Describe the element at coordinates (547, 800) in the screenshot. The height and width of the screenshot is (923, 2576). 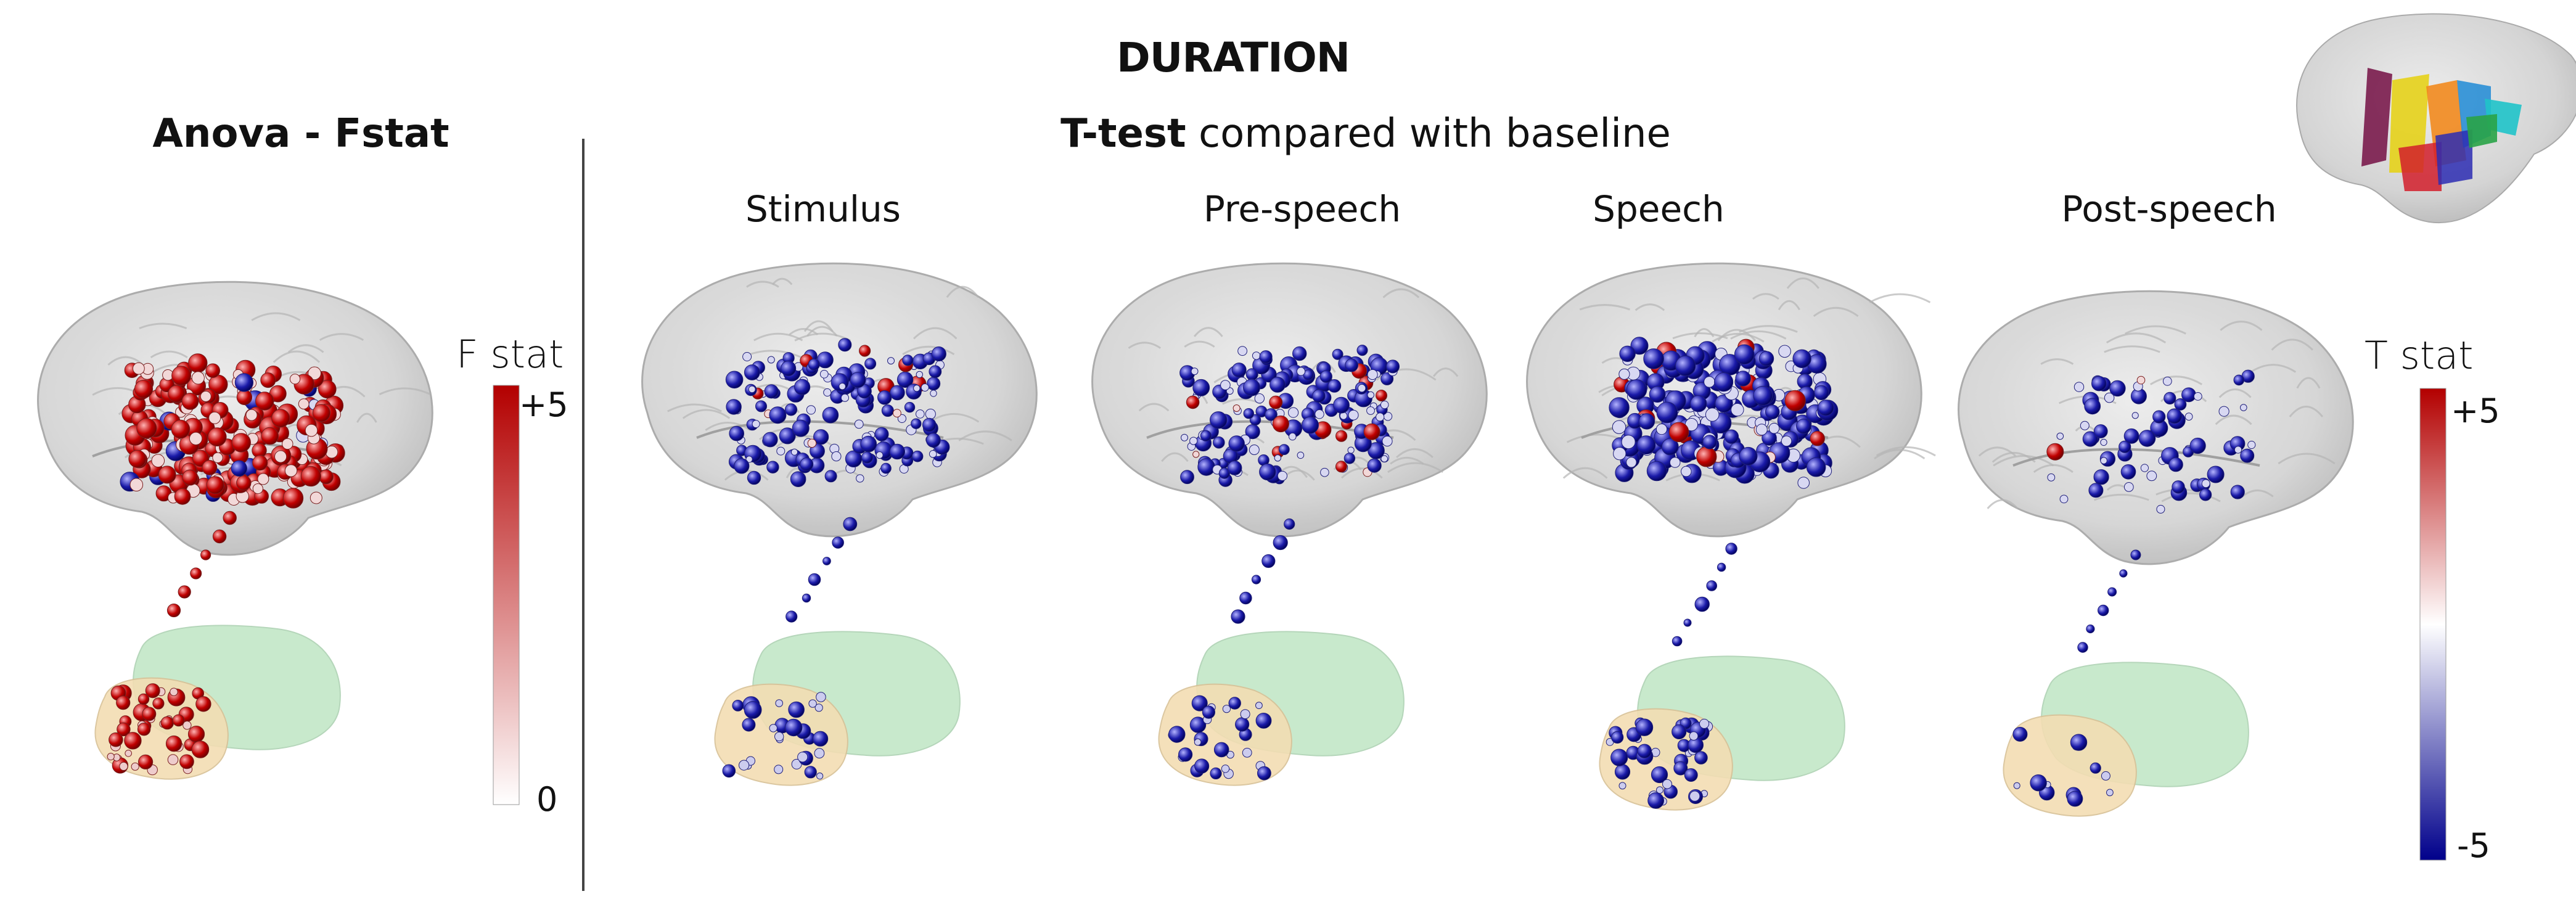
I see `fstat-colorbar-min: 0` at that location.